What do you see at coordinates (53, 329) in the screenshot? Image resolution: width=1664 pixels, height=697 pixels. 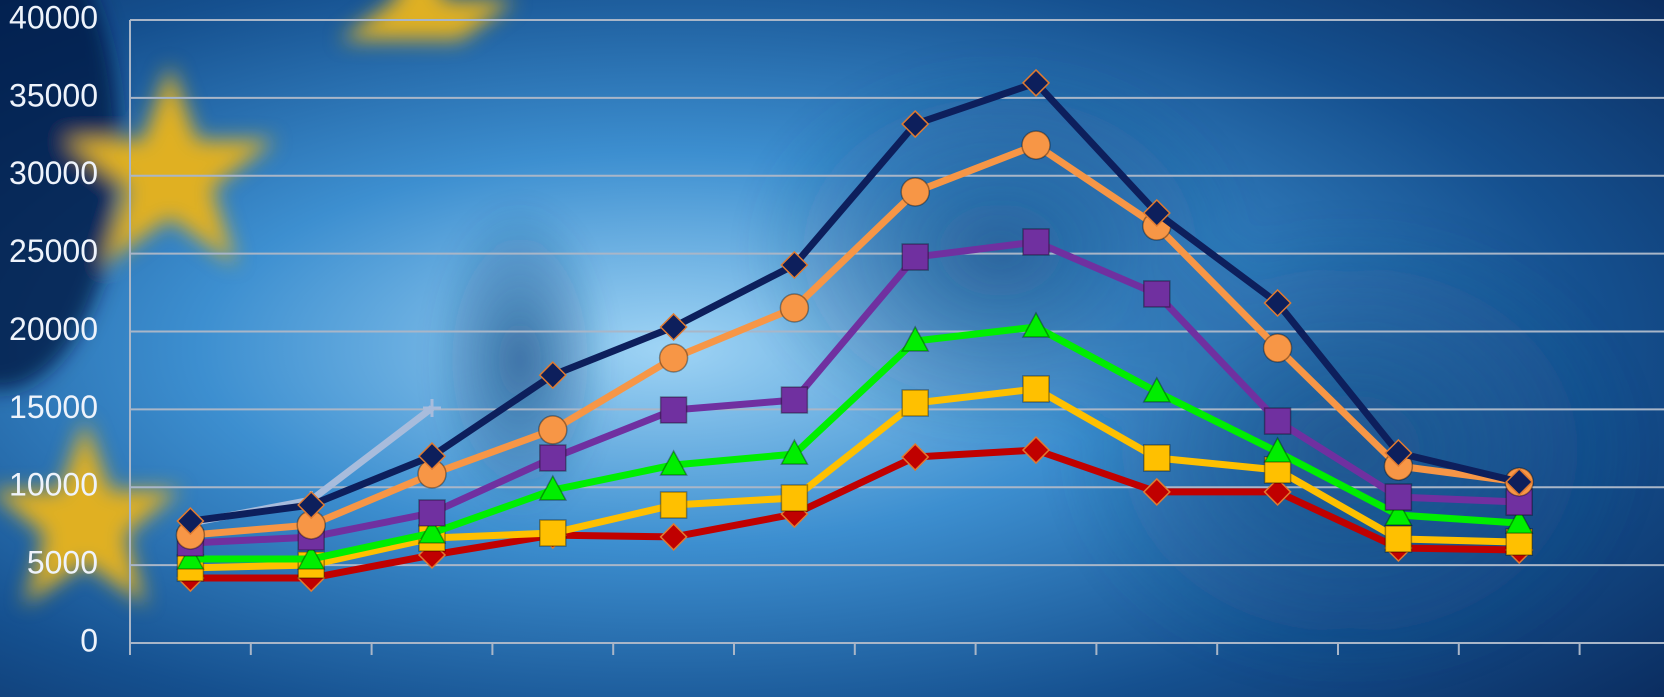 I see `y-tick-label: 20000` at bounding box center [53, 329].